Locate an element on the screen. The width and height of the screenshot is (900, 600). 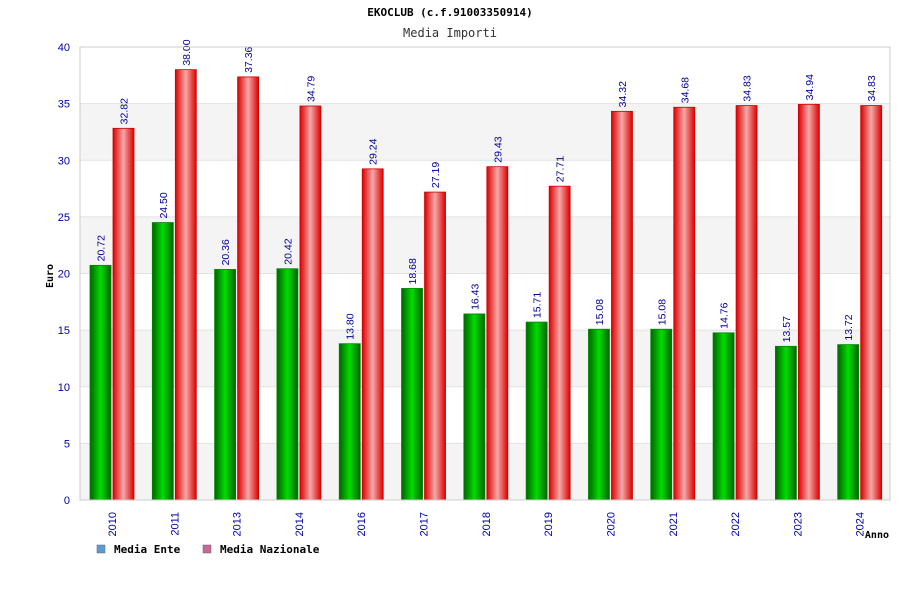
x-tick-label: 2010 is located at coordinates (113, 524).